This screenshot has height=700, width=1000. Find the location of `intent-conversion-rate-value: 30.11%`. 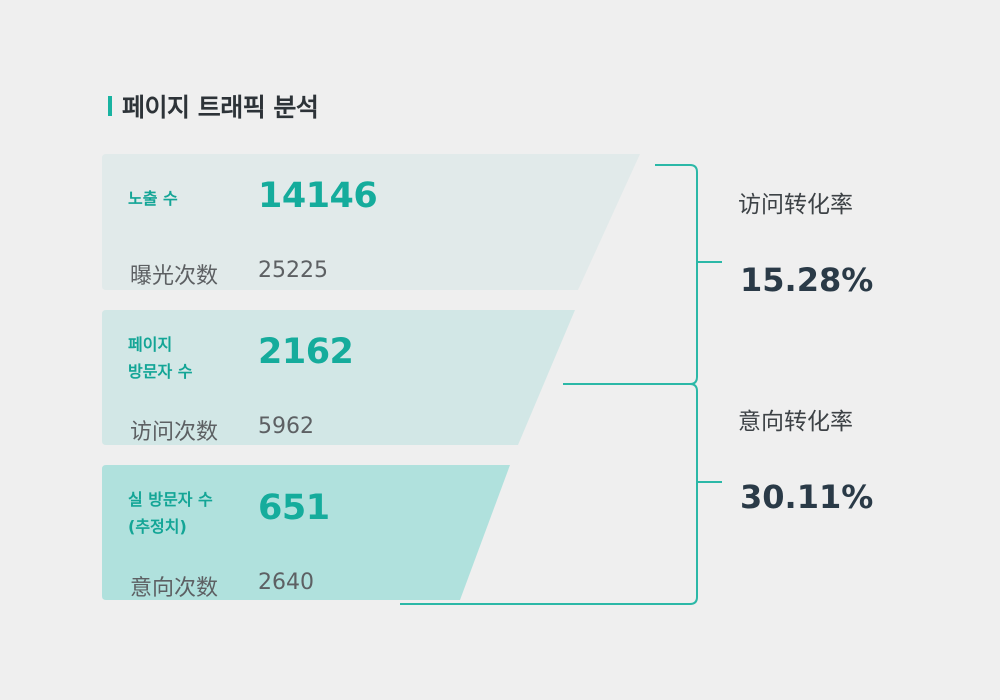

intent-conversion-rate-value: 30.11% is located at coordinates (807, 497).